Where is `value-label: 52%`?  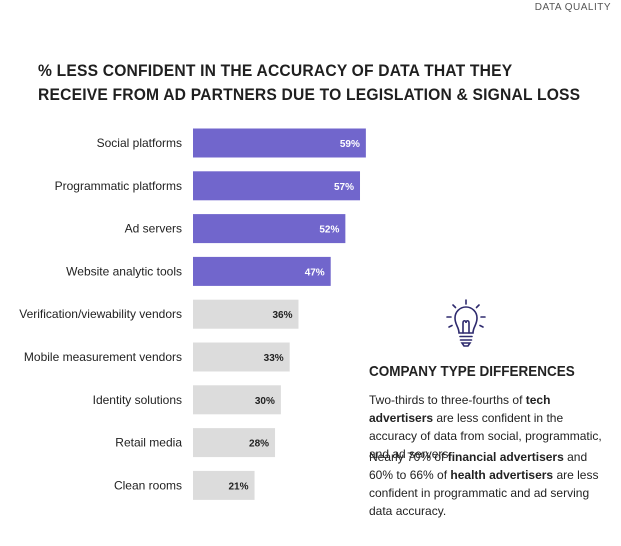
value-label: 52% is located at coordinates (329, 230).